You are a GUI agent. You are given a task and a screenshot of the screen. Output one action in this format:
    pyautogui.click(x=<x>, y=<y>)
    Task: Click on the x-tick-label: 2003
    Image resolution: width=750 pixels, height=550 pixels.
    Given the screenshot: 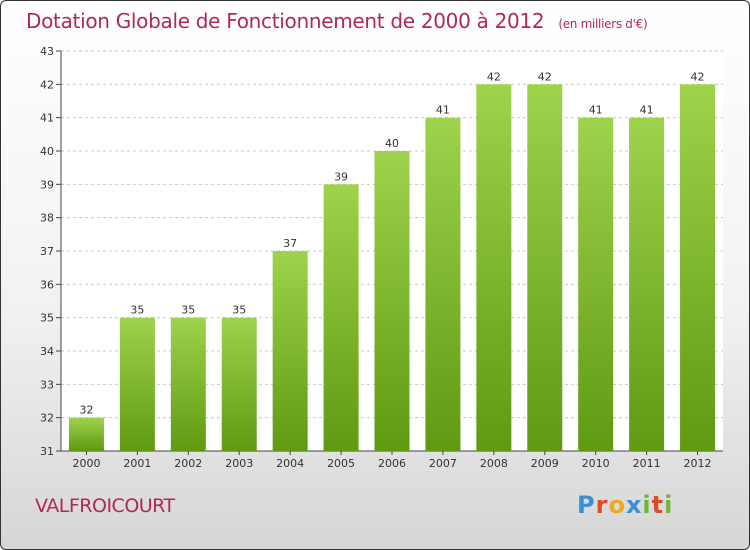 What is the action you would take?
    pyautogui.click(x=239, y=463)
    